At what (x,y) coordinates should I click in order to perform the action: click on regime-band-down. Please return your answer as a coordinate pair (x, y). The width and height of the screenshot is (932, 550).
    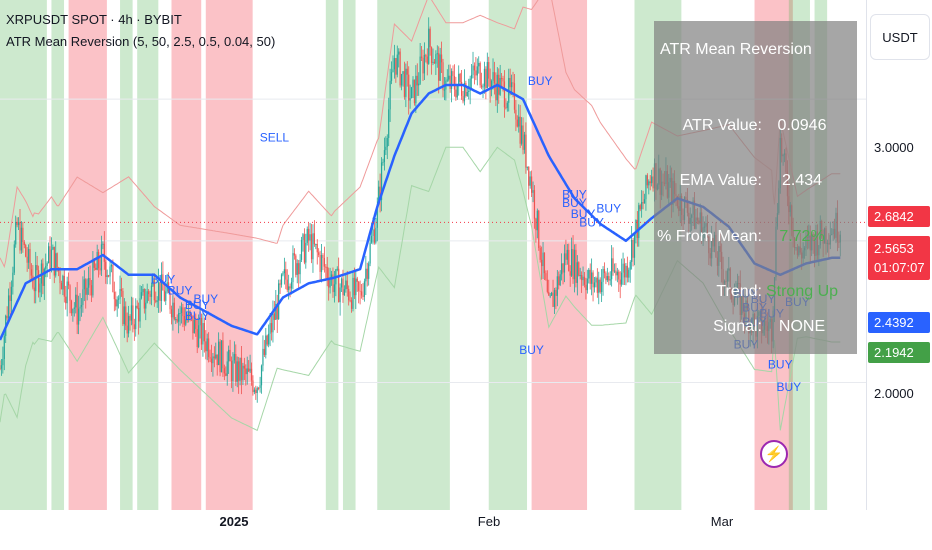
    Looking at the image, I should click on (229, 255).